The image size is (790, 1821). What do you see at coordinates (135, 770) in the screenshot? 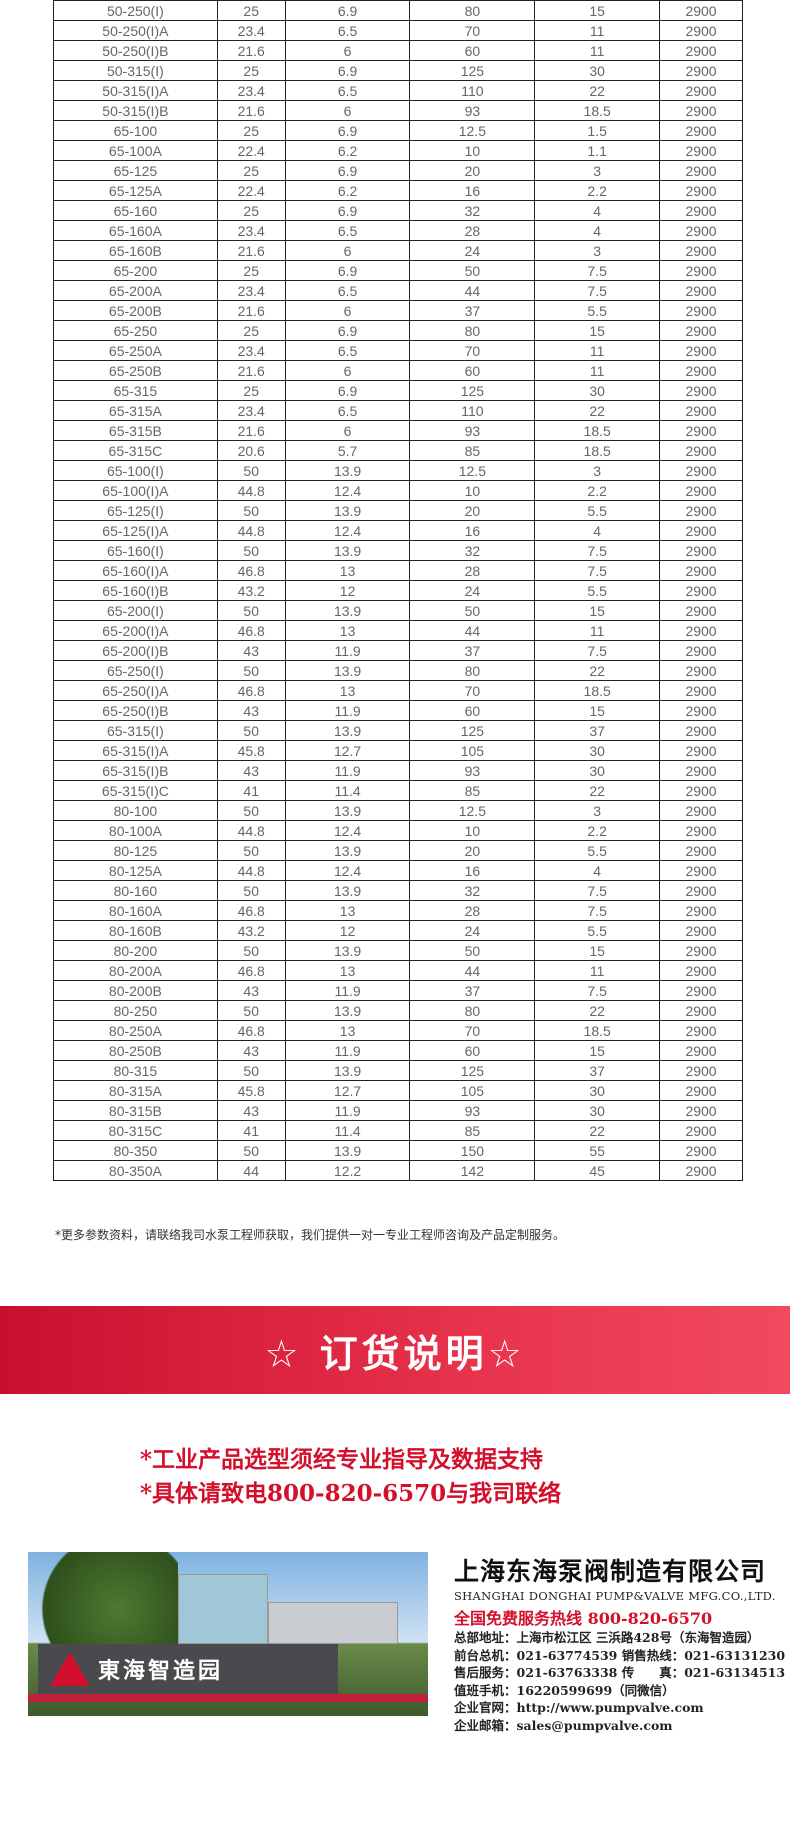
I see `table-cell: 65-315(I)B` at bounding box center [135, 770].